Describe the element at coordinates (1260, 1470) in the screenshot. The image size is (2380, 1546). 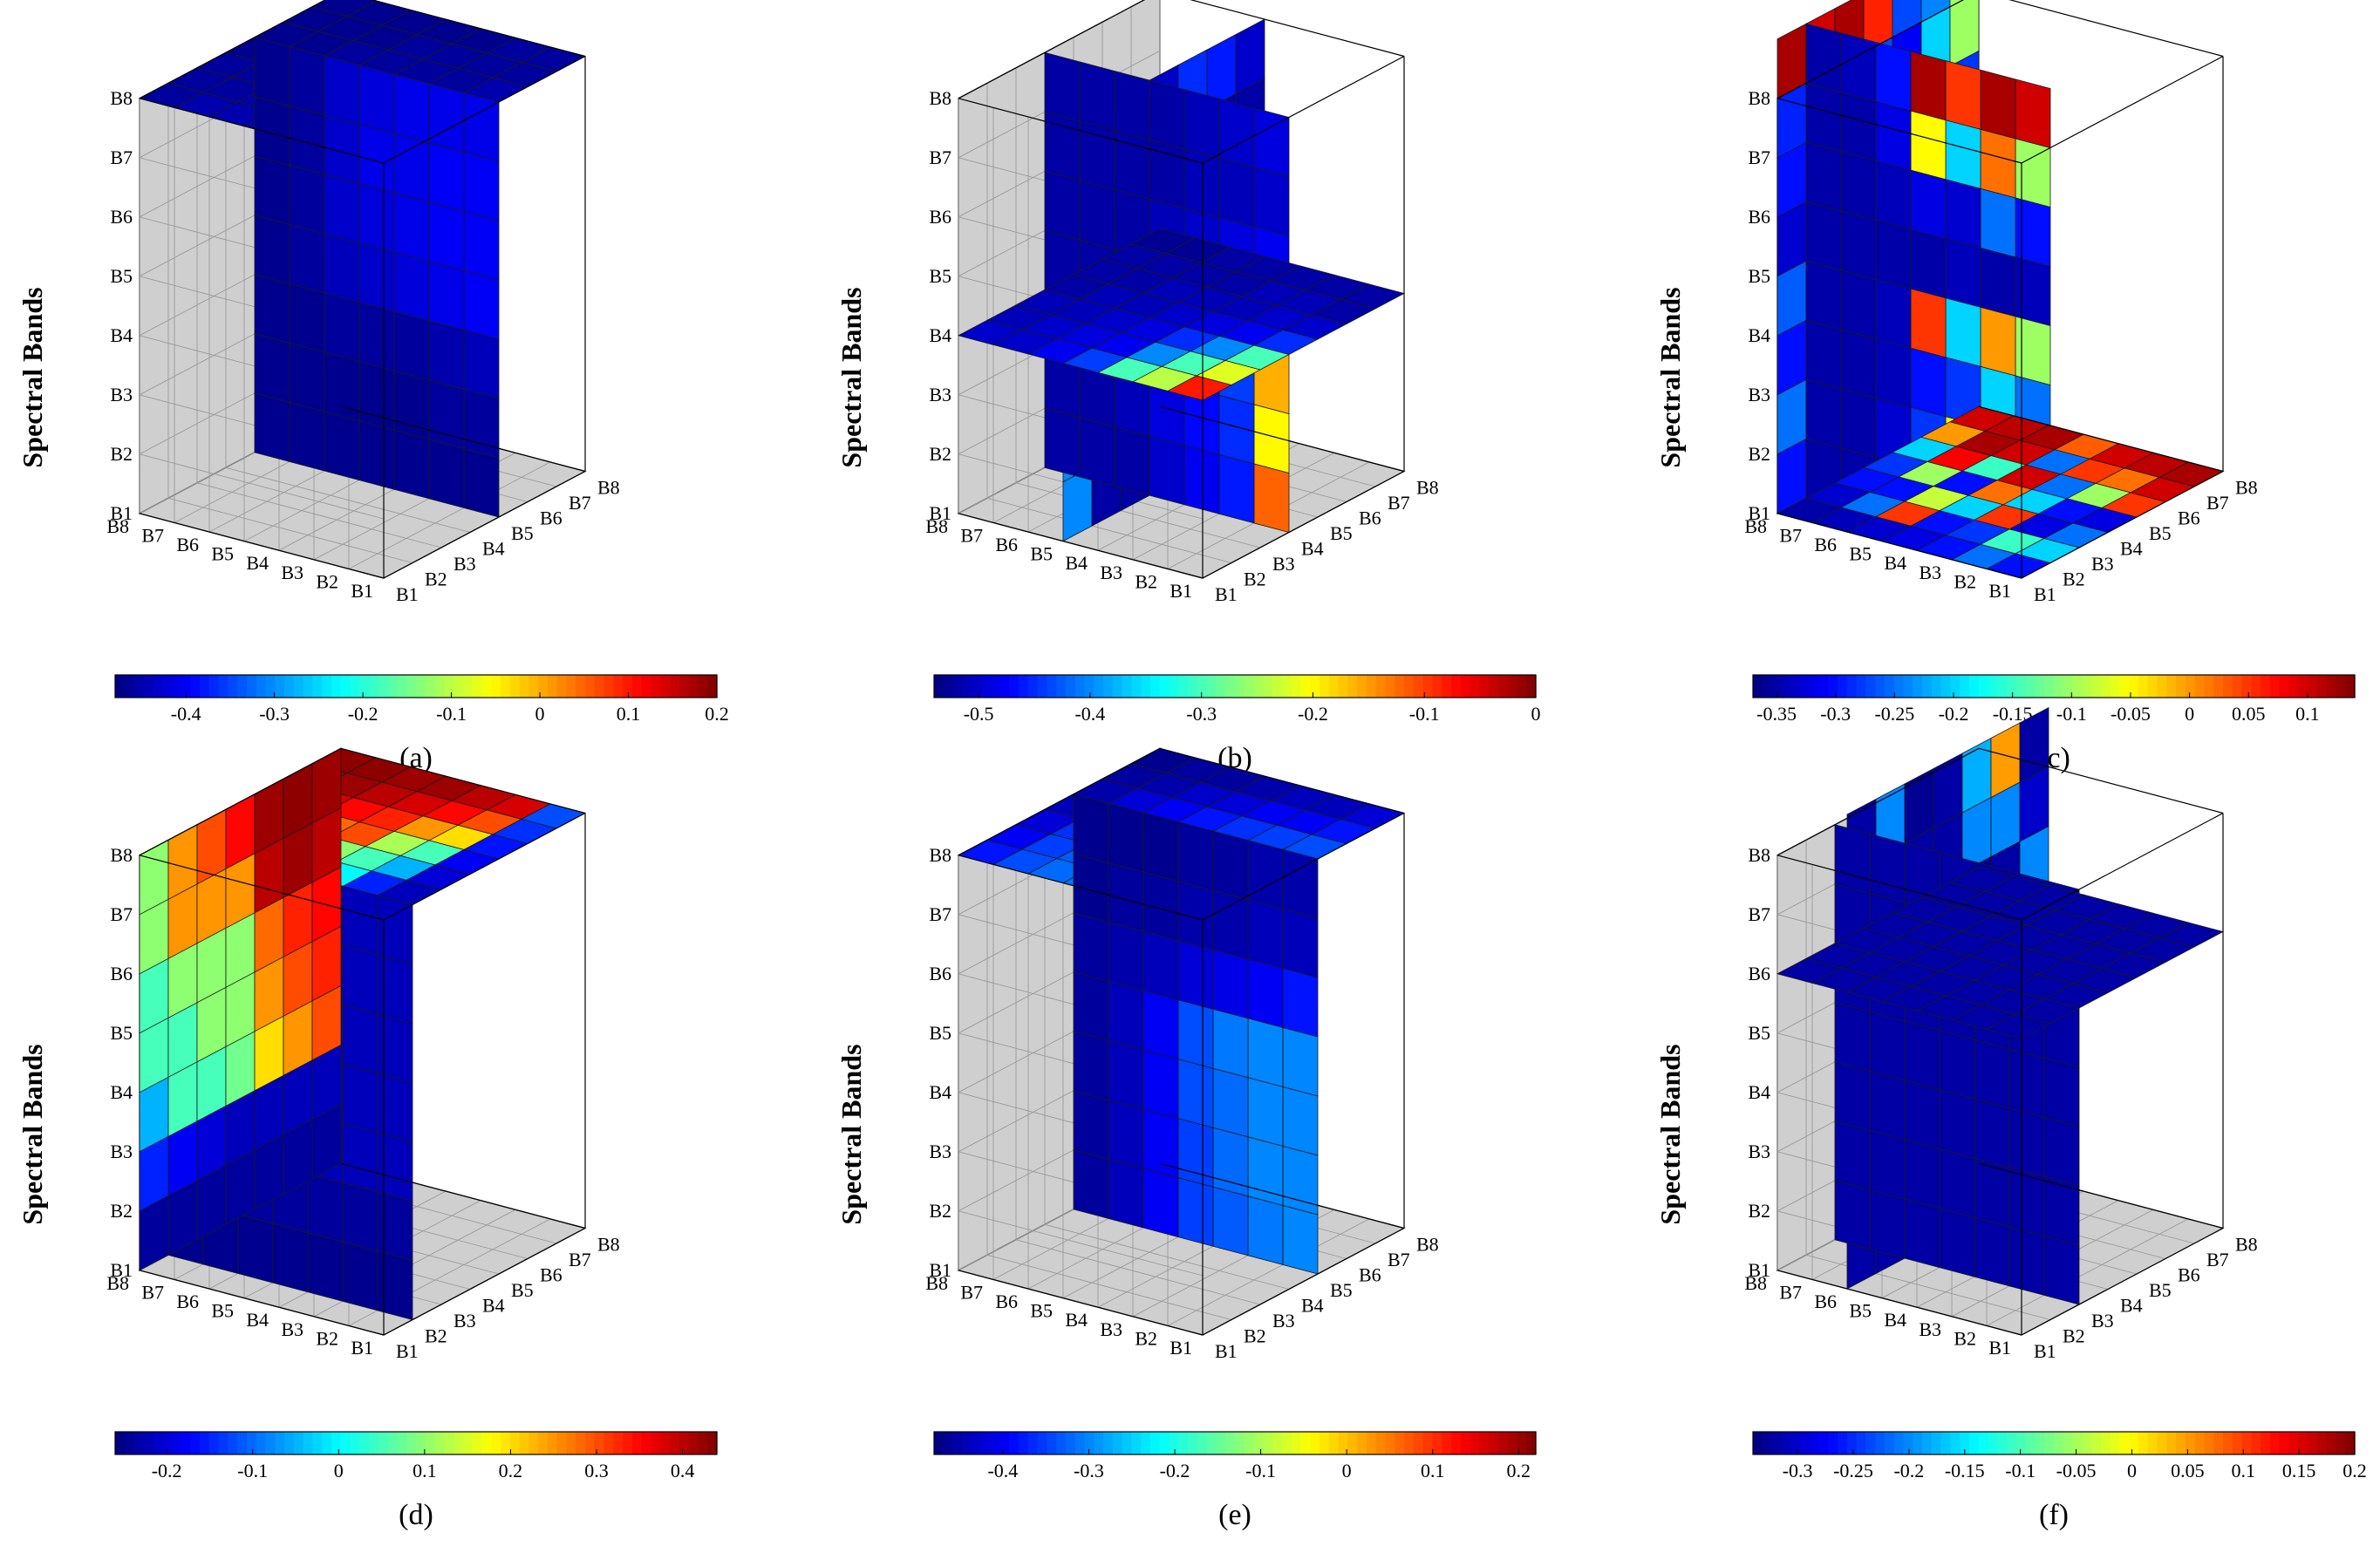
I see `colorbar-tick-label: -0.1` at that location.